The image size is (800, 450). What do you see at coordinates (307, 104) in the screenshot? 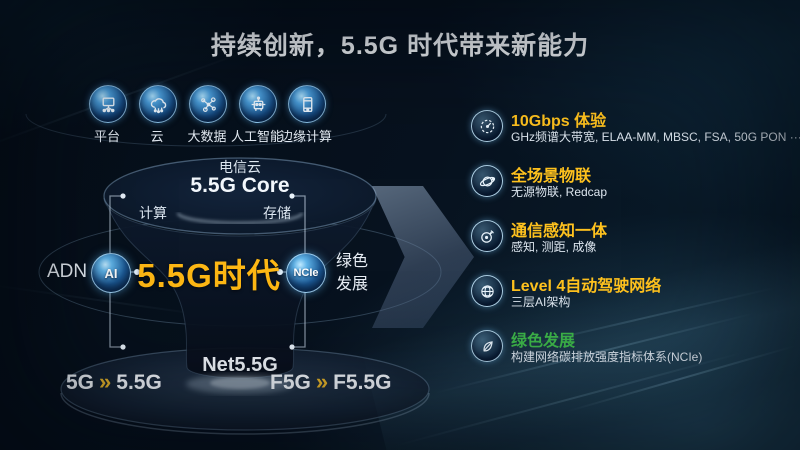
I see `edge-computing-icon` at bounding box center [307, 104].